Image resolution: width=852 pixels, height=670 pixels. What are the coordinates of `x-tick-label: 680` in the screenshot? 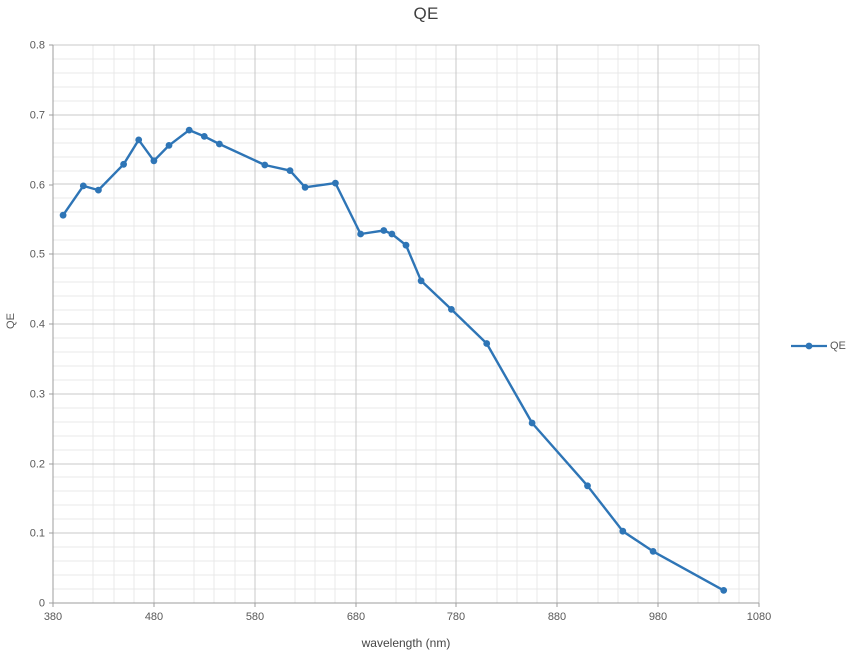 It's located at (356, 617).